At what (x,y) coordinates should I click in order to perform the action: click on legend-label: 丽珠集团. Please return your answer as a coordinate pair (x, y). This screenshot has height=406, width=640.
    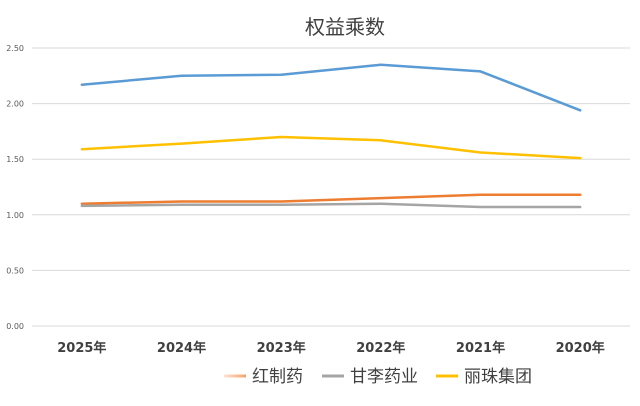
    Looking at the image, I should click on (498, 377).